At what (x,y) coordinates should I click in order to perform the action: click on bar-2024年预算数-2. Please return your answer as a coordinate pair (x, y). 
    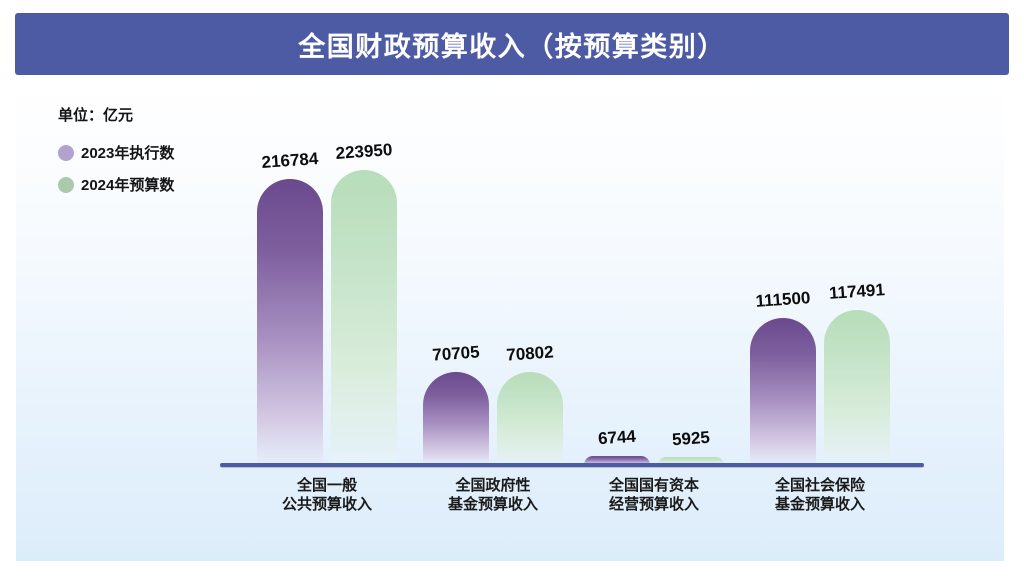
    Looking at the image, I should click on (691, 461).